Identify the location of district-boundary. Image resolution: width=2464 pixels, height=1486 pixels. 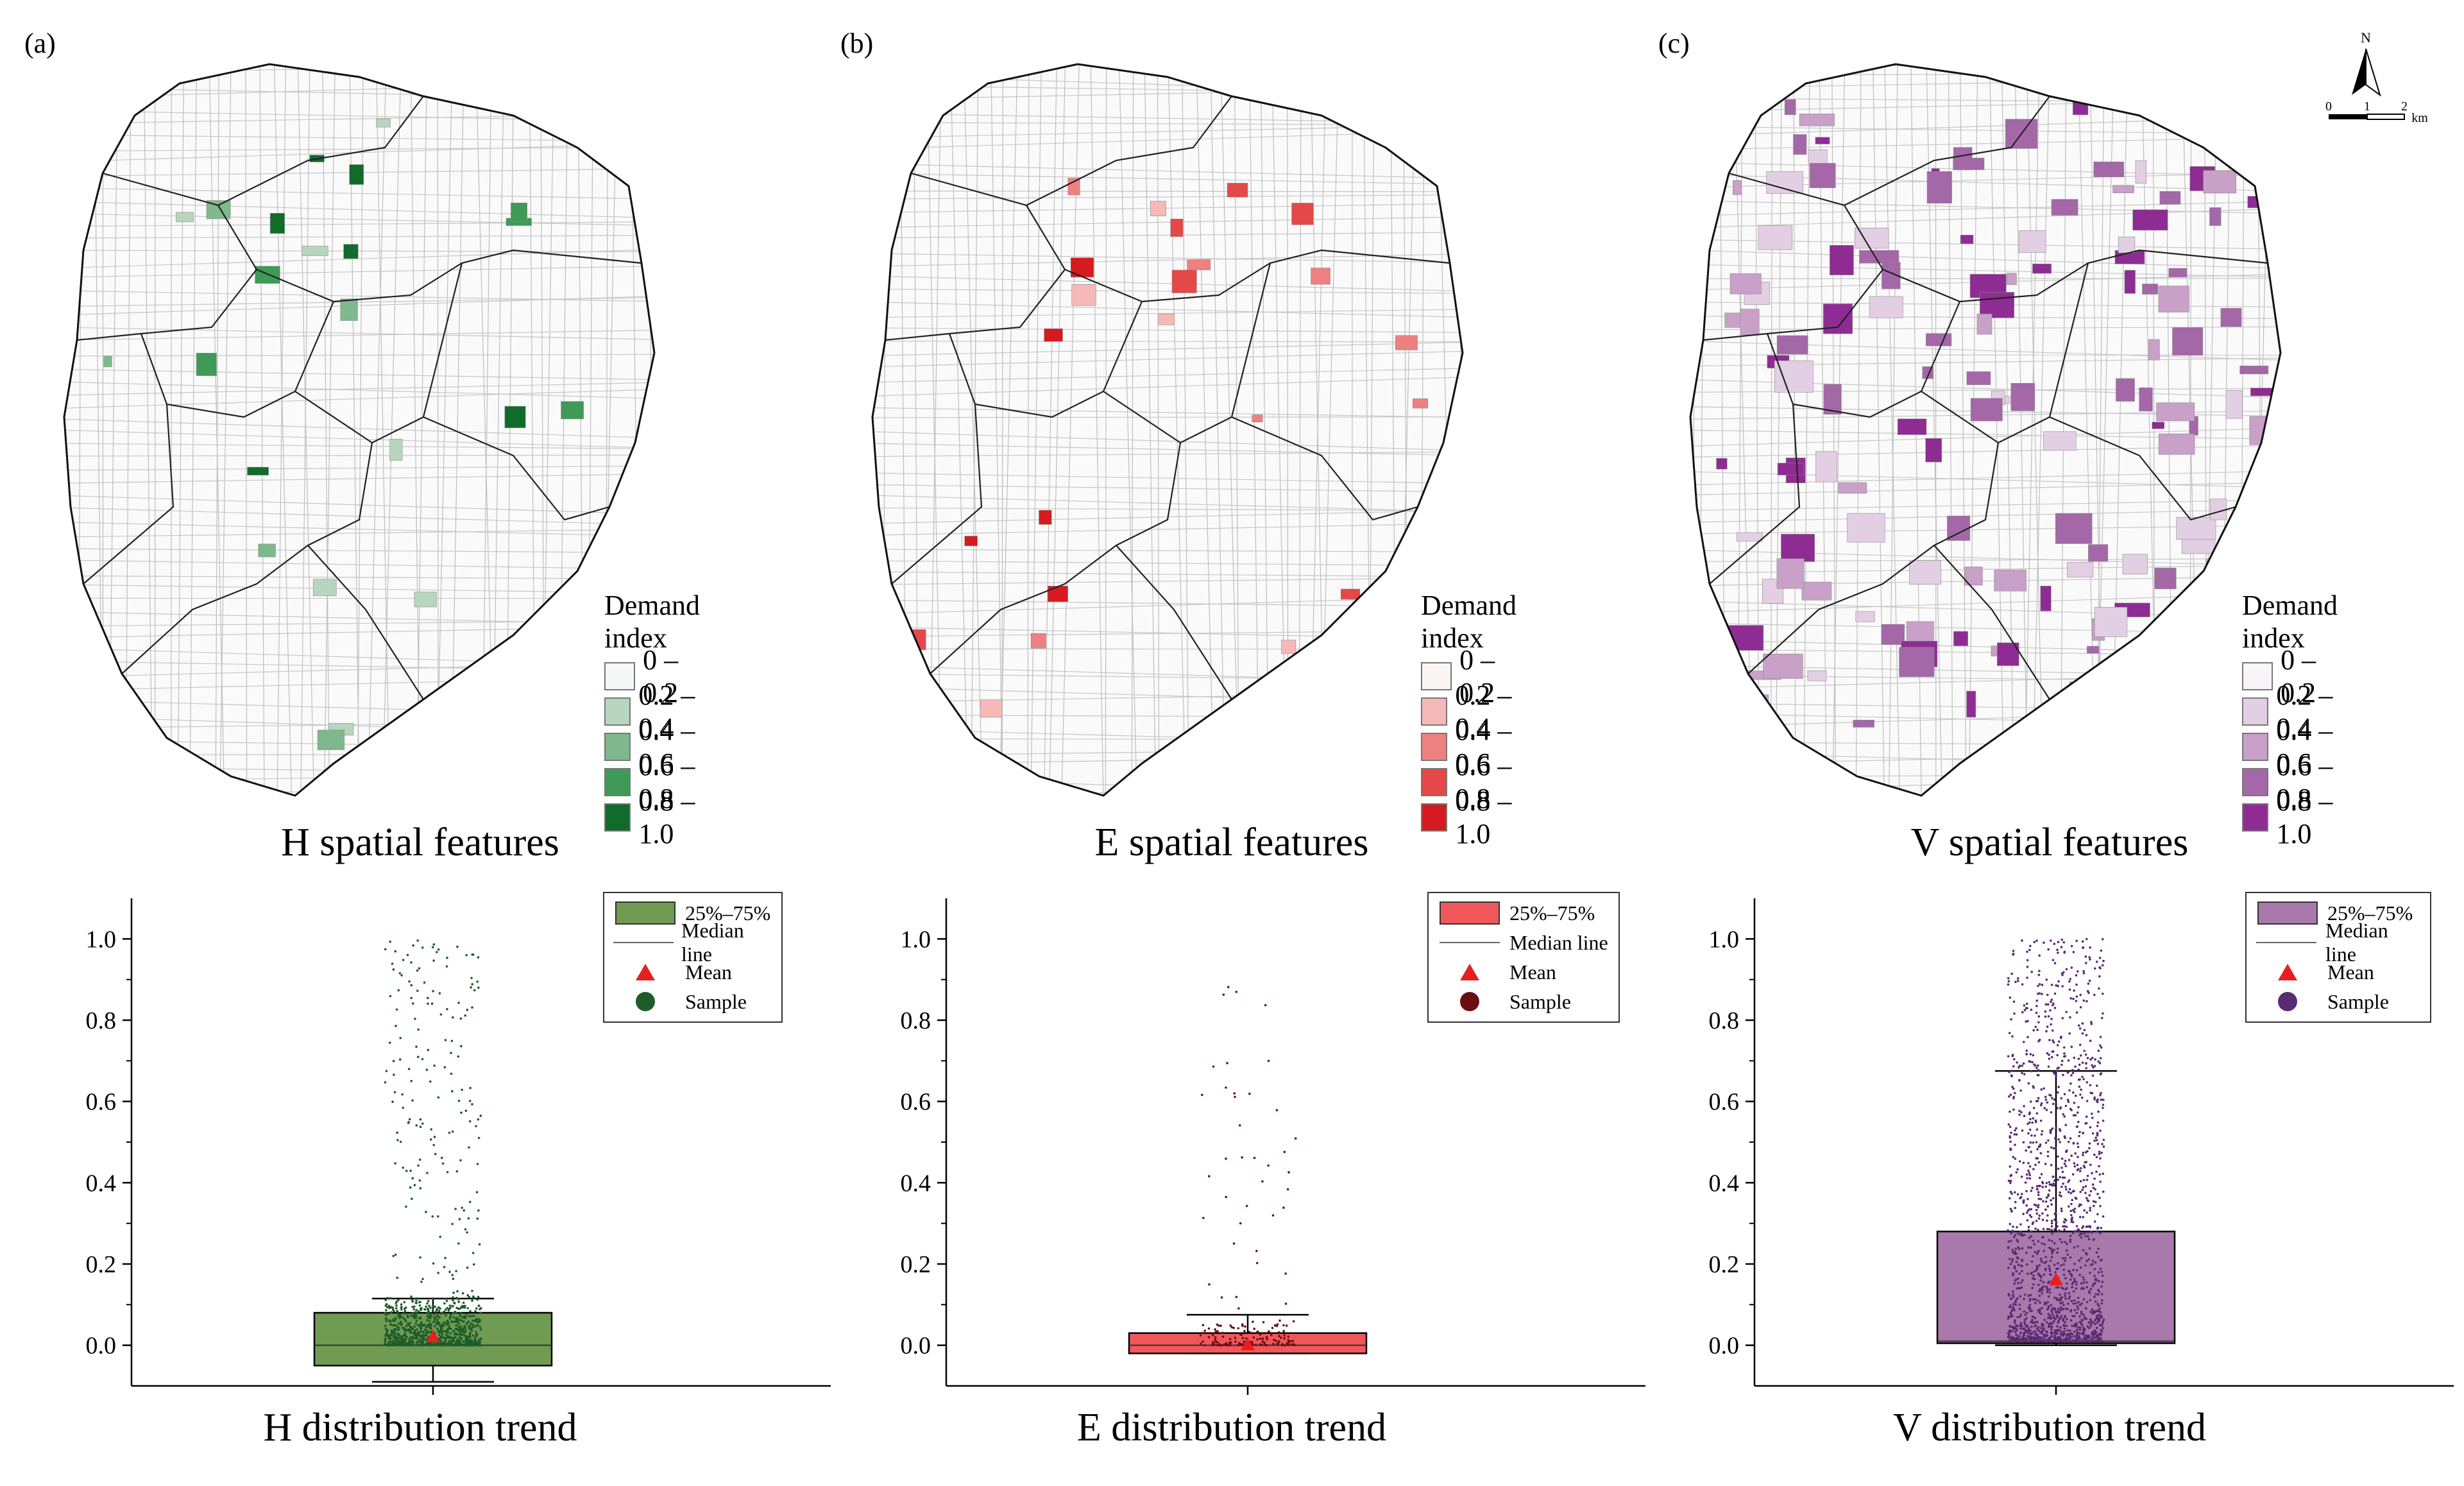
(516, 468).